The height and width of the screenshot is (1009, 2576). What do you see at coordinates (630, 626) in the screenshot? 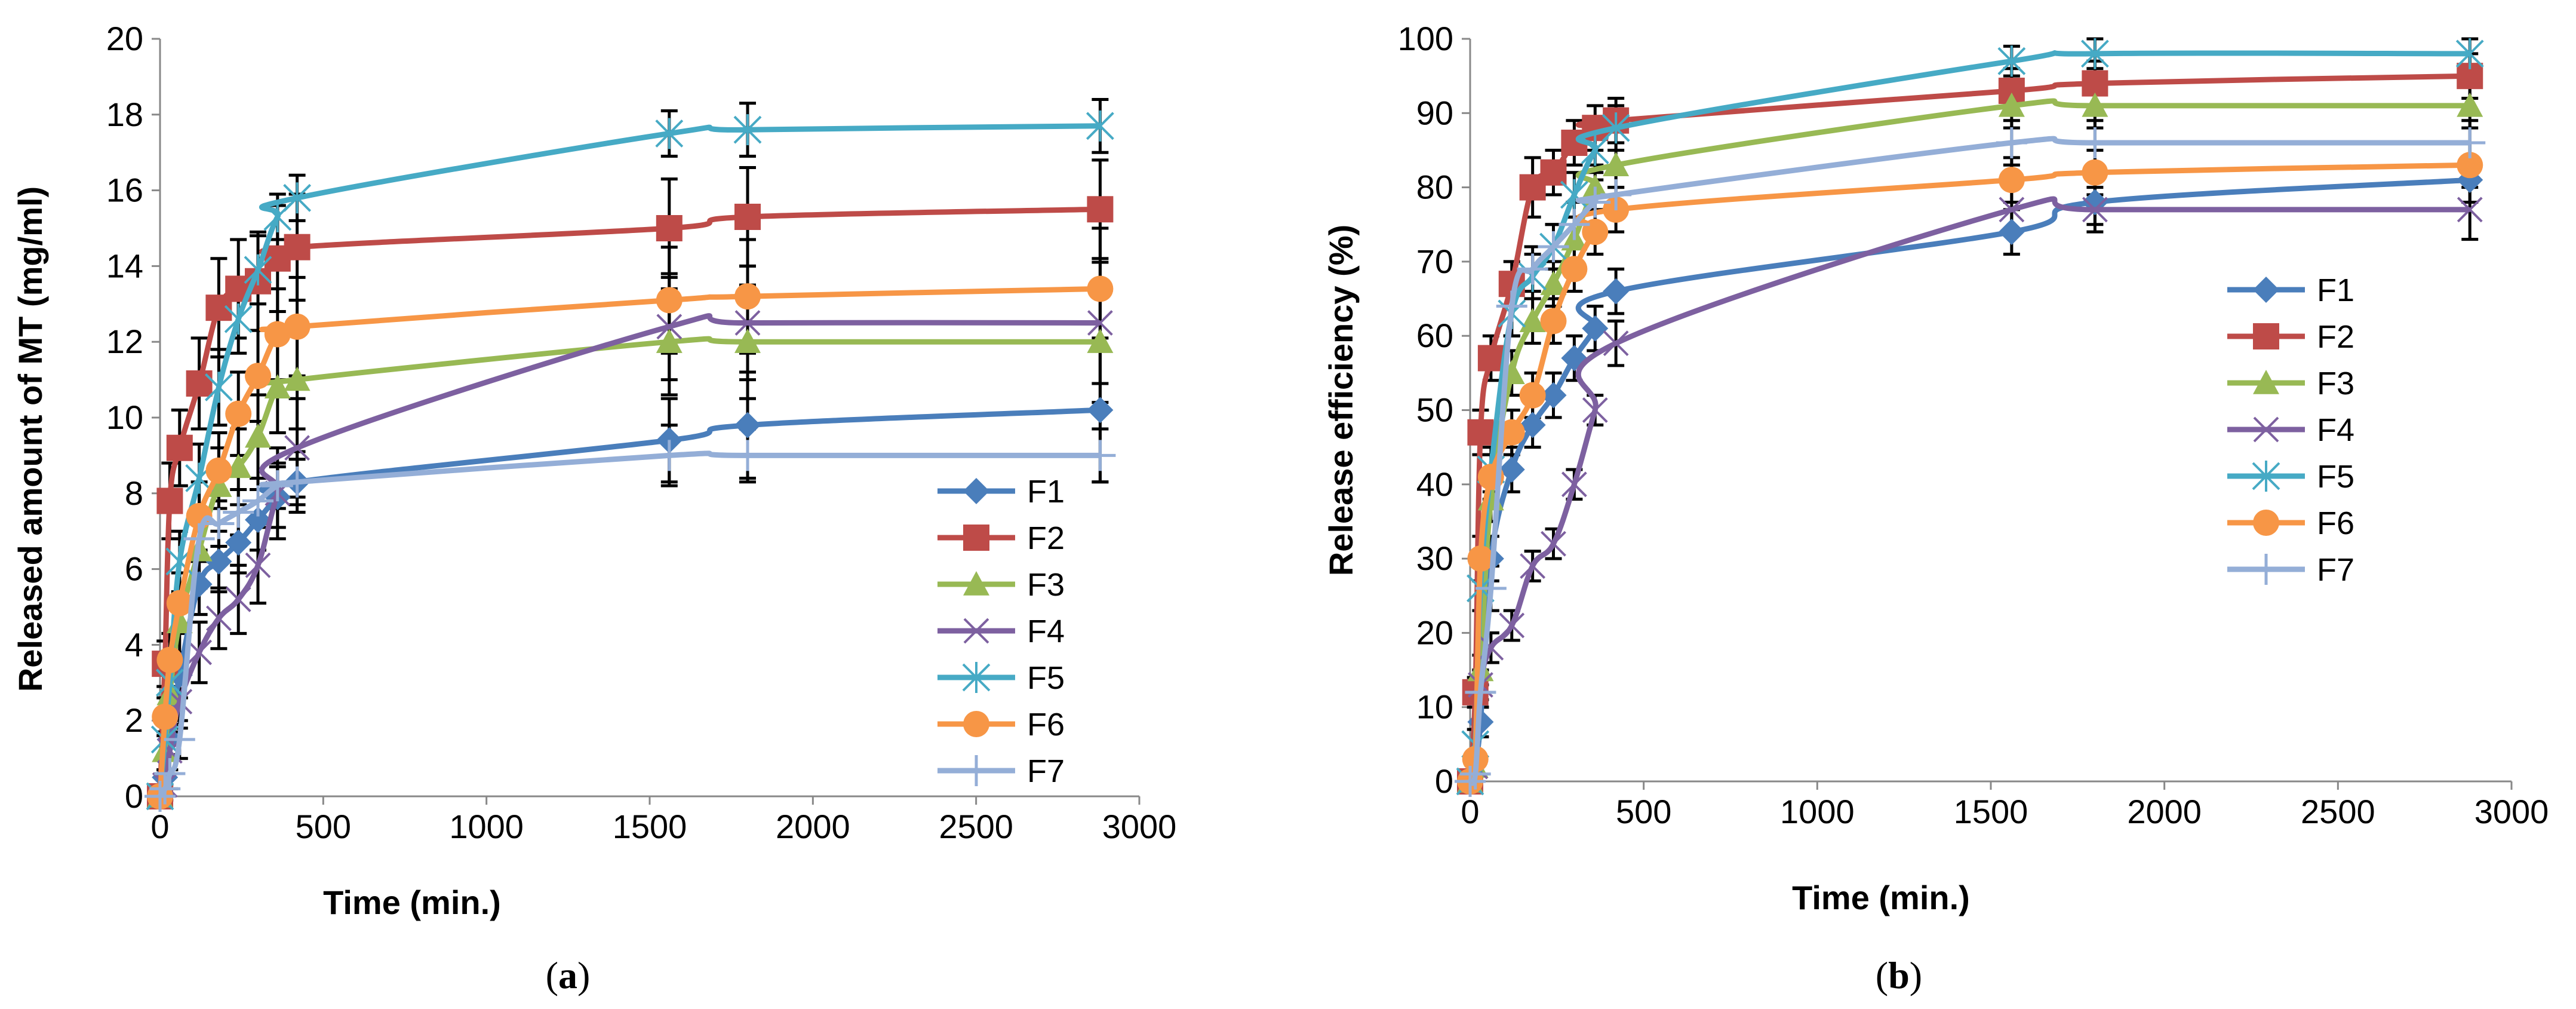
I see `chart-a-series-f7` at bounding box center [630, 626].